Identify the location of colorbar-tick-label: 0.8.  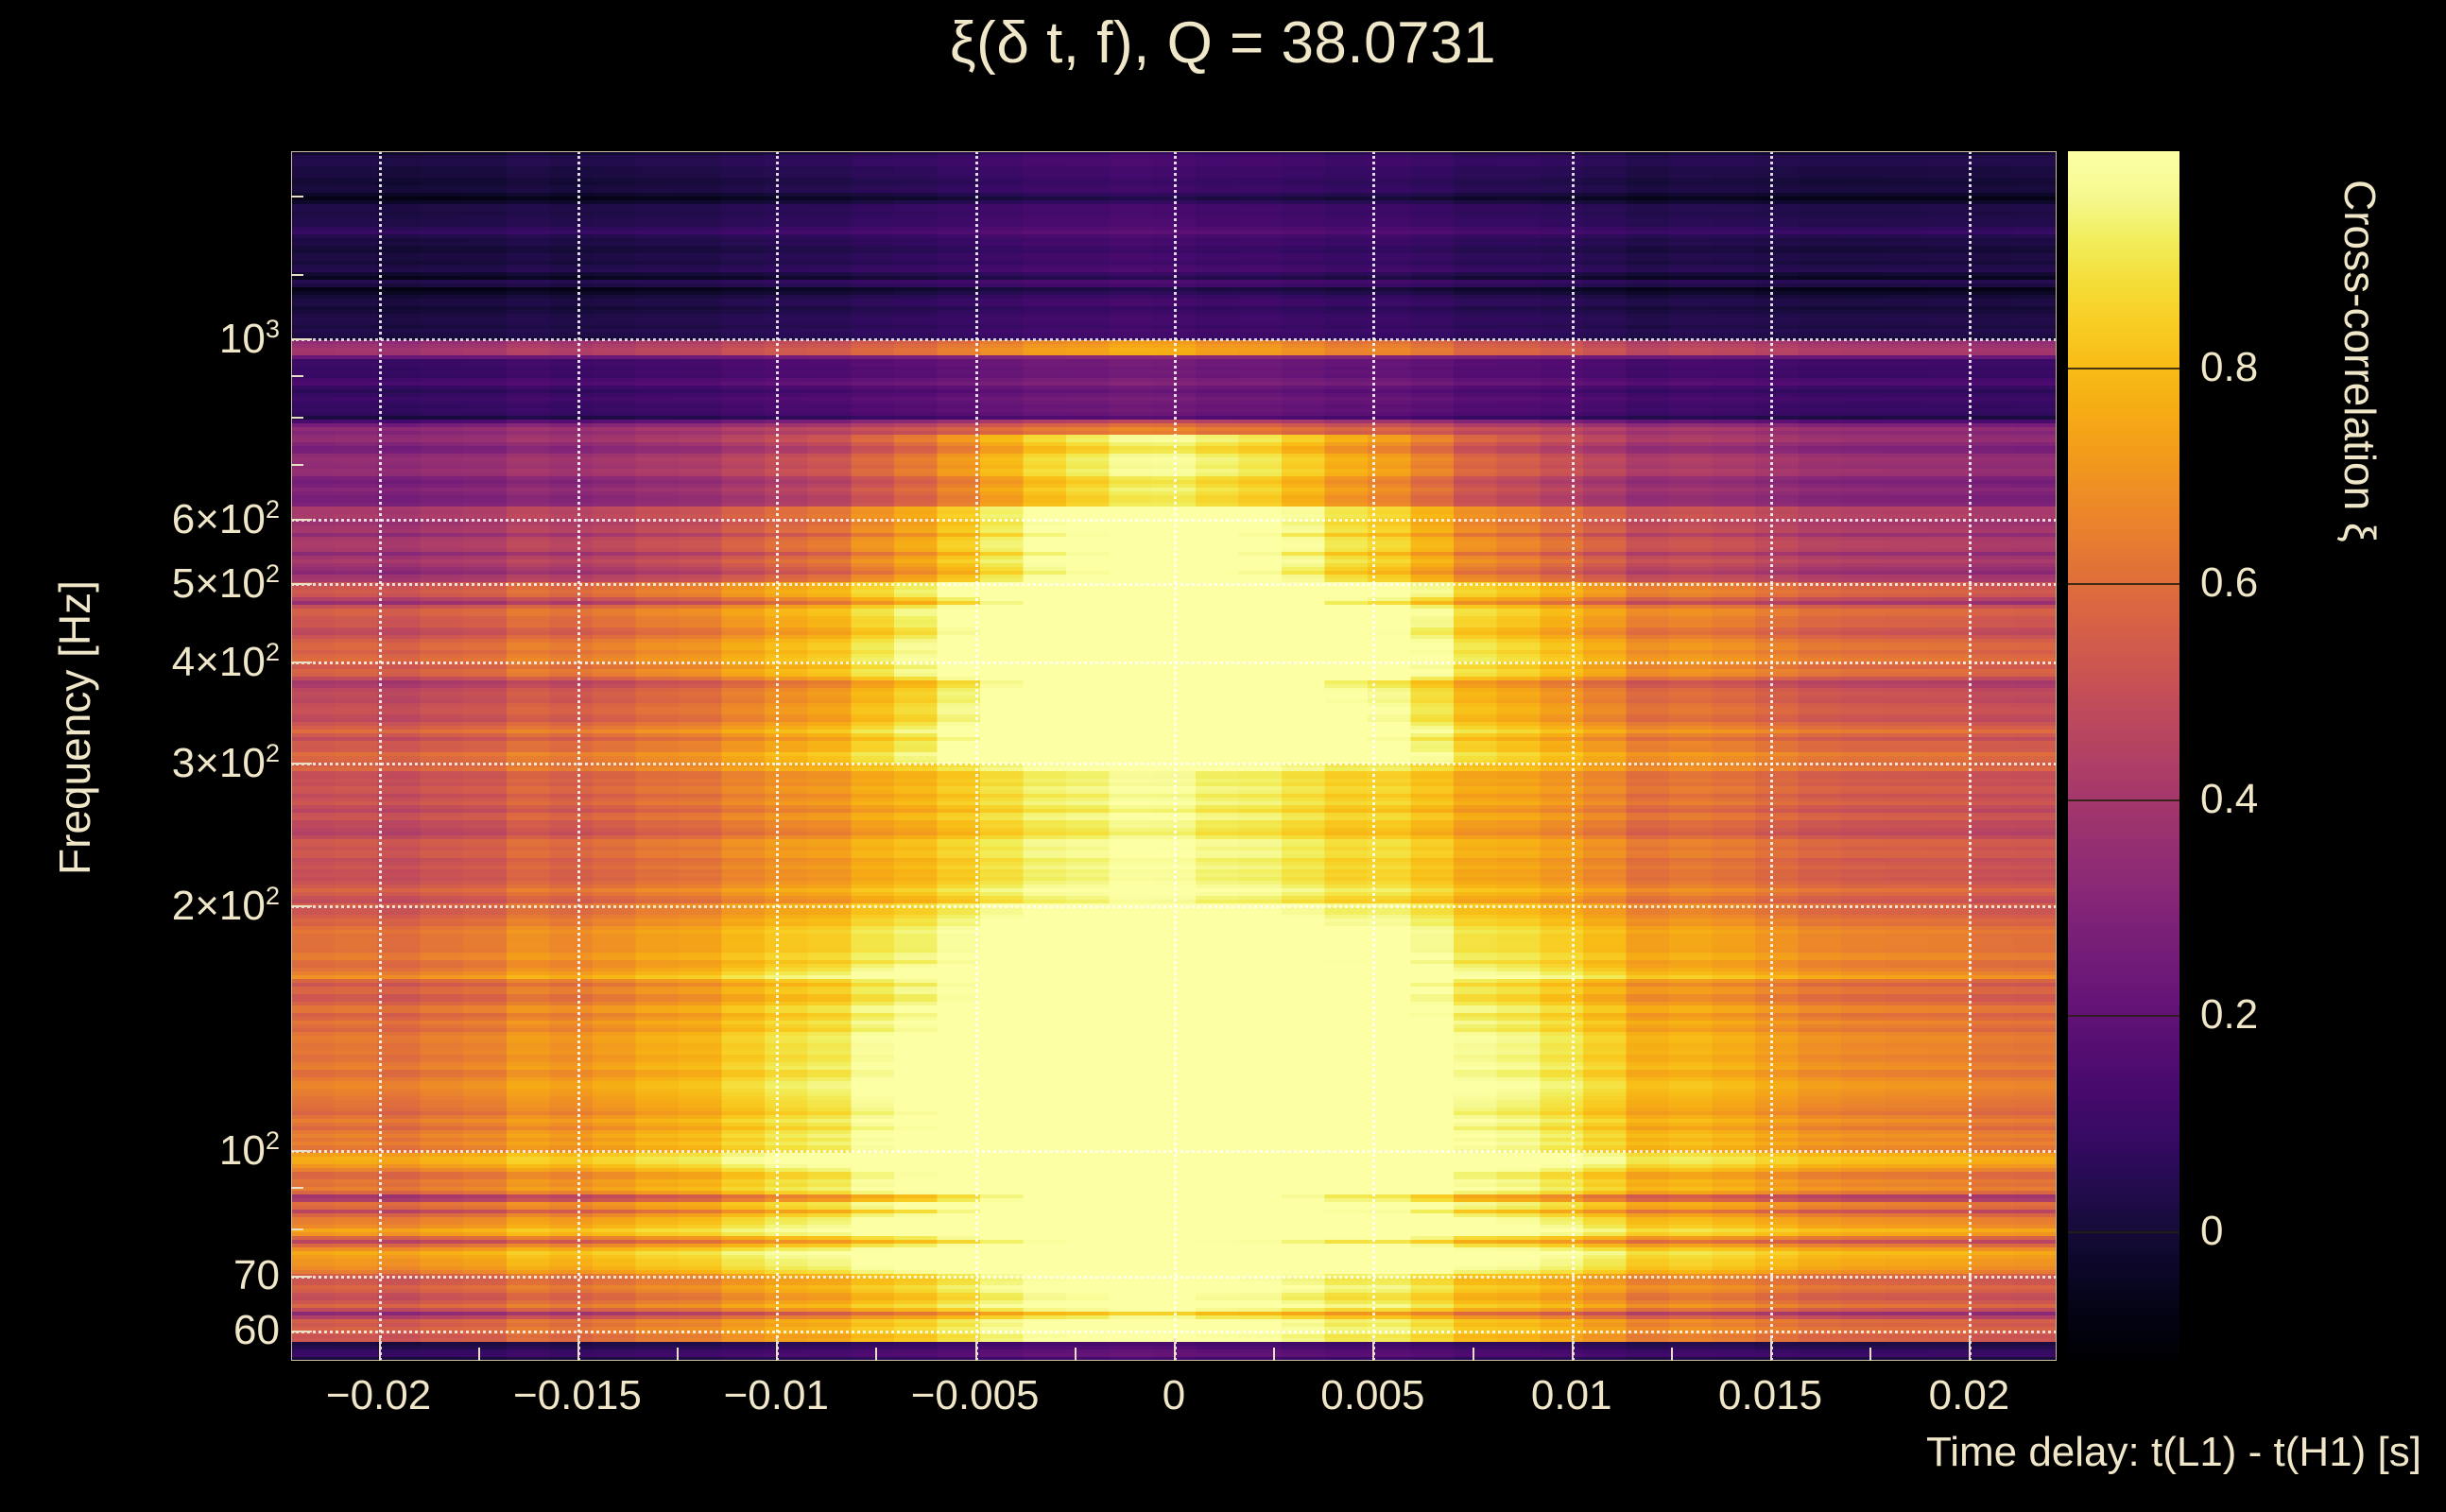
(2229, 366).